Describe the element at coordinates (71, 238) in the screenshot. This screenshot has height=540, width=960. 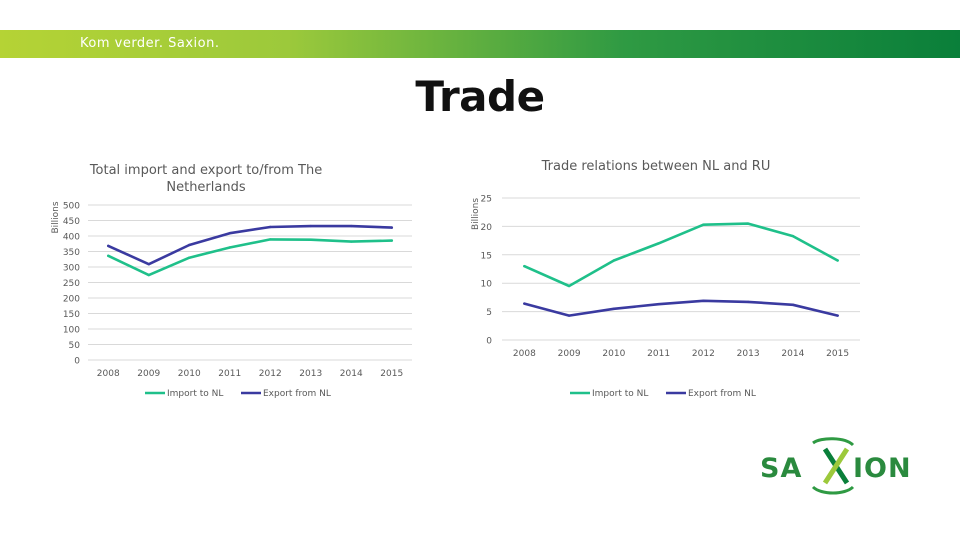
I see `y-tick-label: 400` at that location.